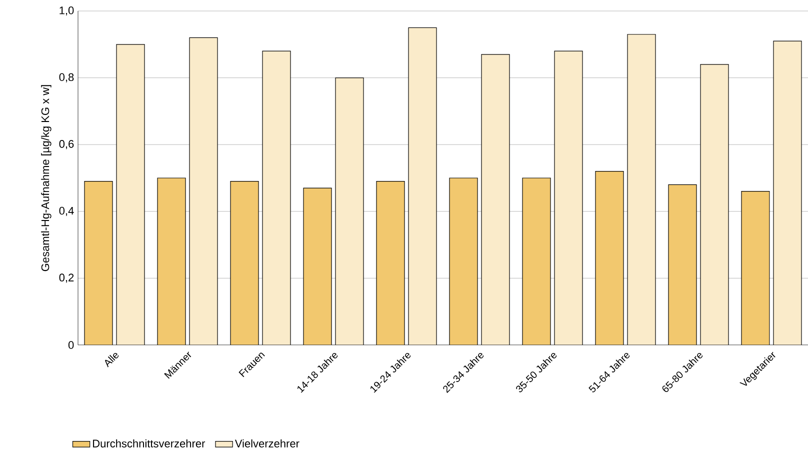  Describe the element at coordinates (149, 443) in the screenshot. I see `legend-label: Durchschnittsverzehrer` at that location.